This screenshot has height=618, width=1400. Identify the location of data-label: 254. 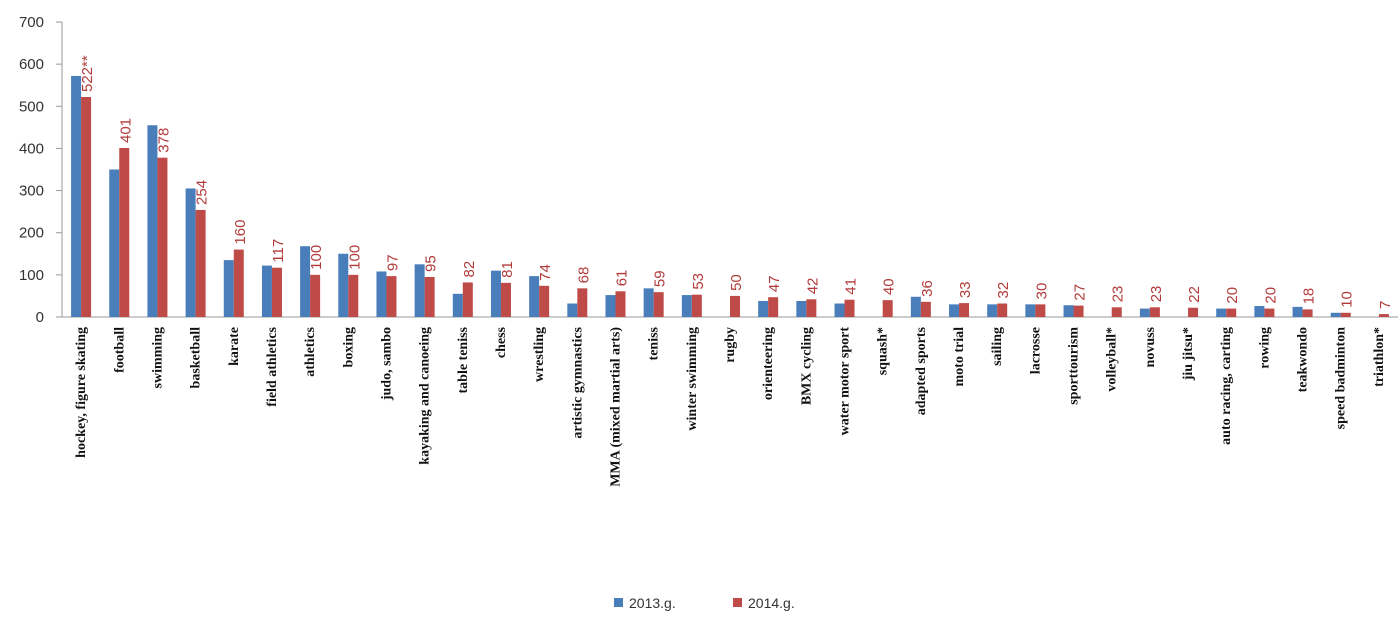
(202, 192).